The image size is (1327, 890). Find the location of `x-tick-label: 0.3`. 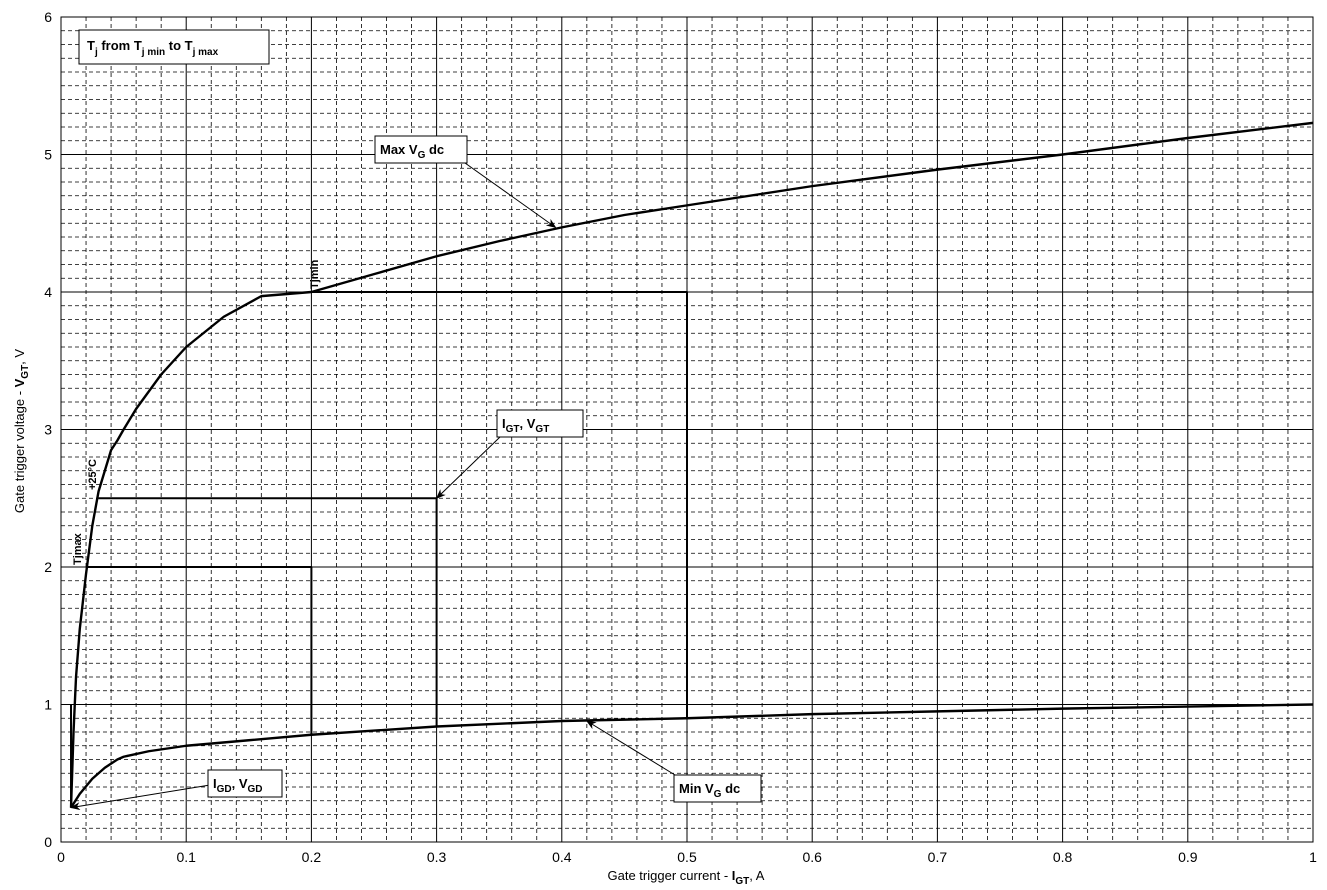

x-tick-label: 0.3 is located at coordinates (437, 857).